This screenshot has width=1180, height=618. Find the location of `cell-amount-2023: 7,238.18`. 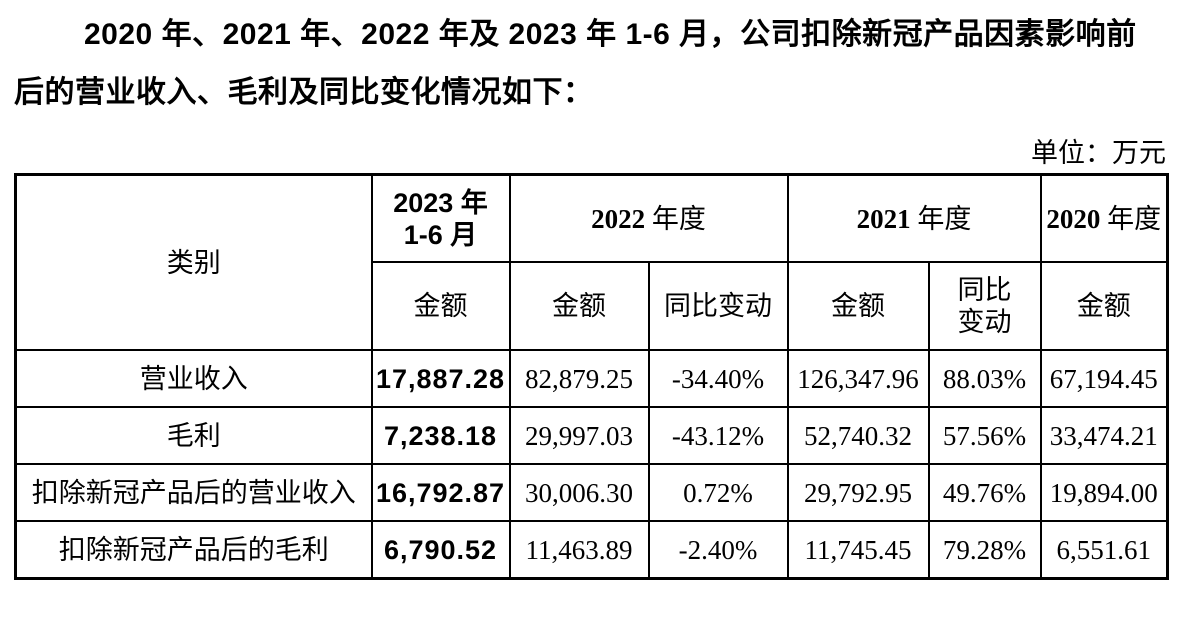

cell-amount-2023: 7,238.18 is located at coordinates (440, 435).